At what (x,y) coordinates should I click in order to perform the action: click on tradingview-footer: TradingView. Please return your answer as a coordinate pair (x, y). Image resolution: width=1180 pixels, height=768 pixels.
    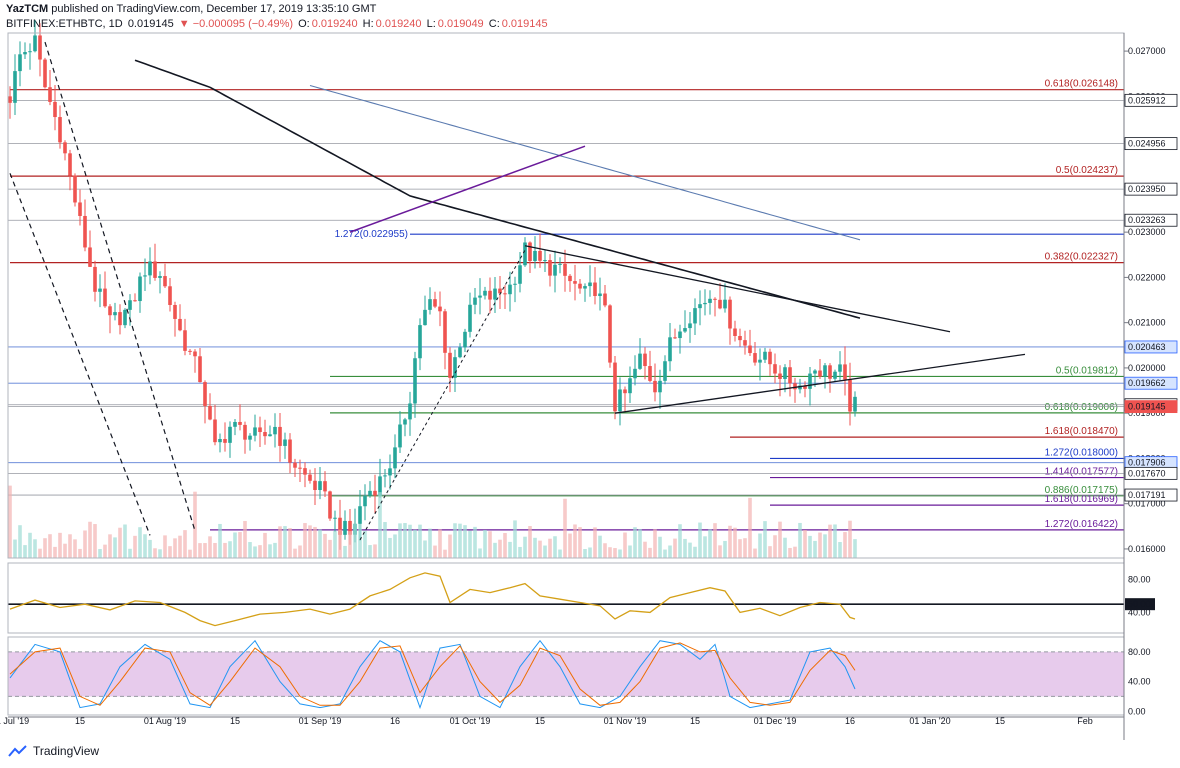
    Looking at the image, I should click on (53, 751).